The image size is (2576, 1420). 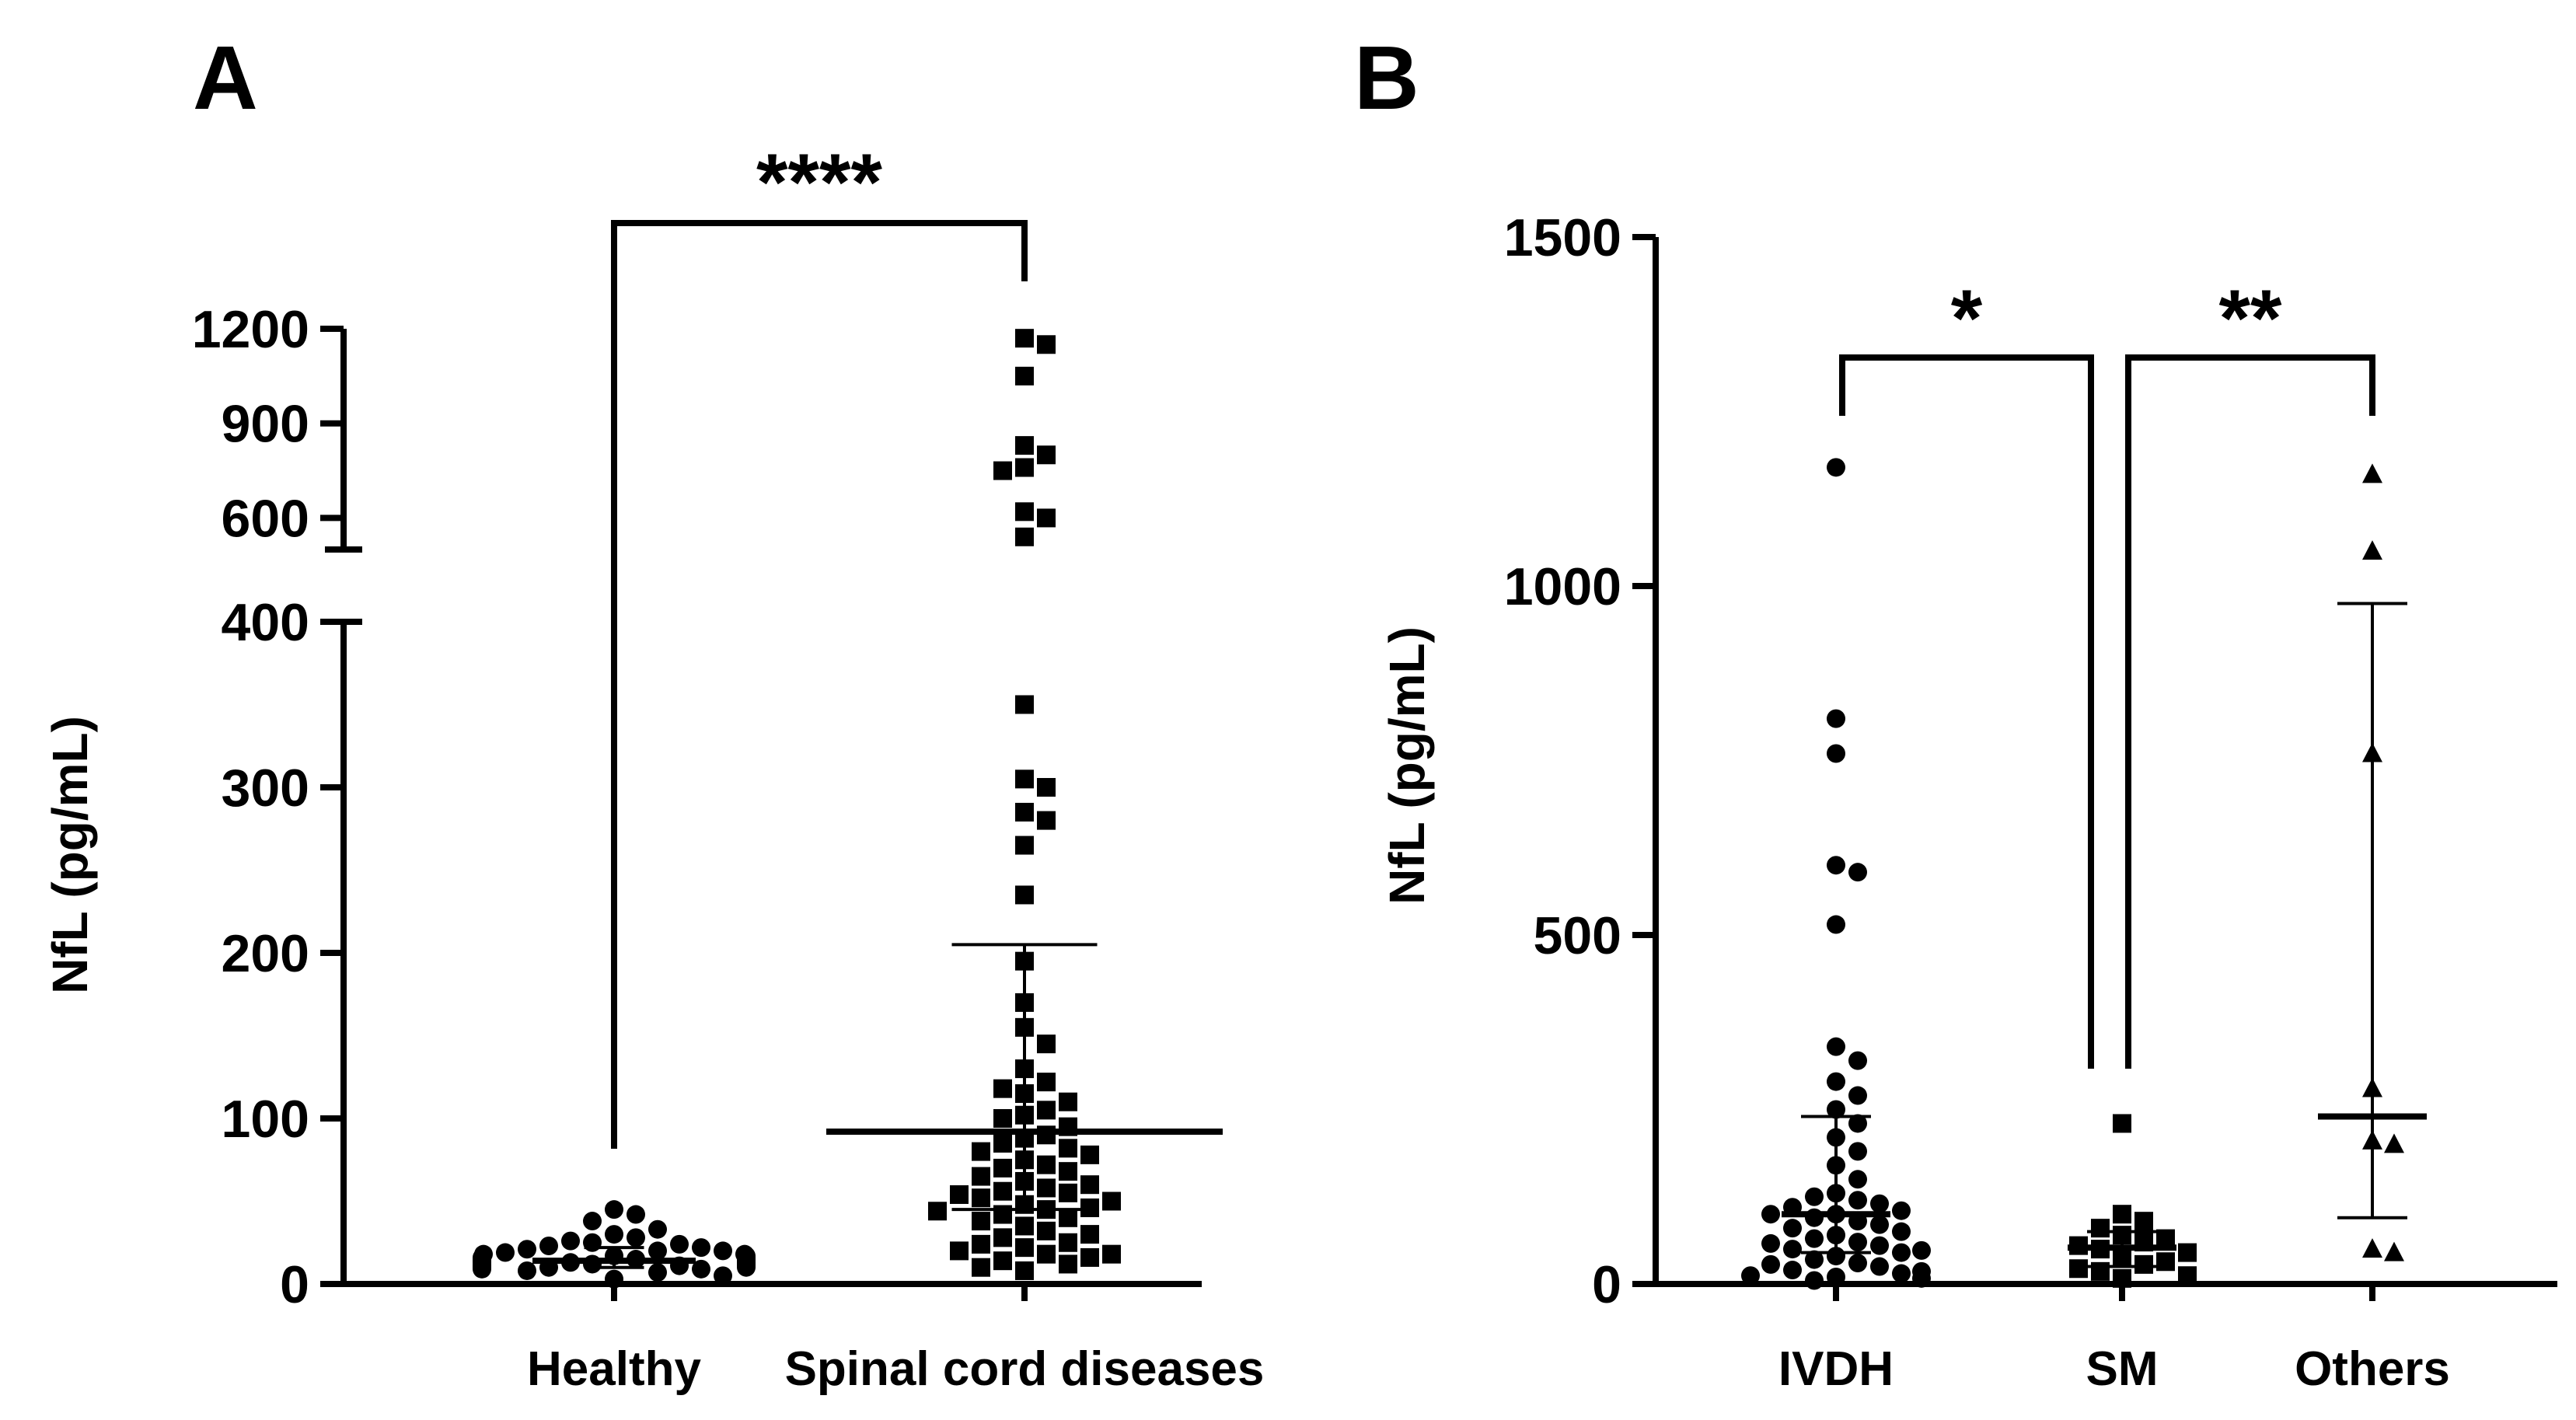 I want to click on significance-label: **, so click(x=2251, y=319).